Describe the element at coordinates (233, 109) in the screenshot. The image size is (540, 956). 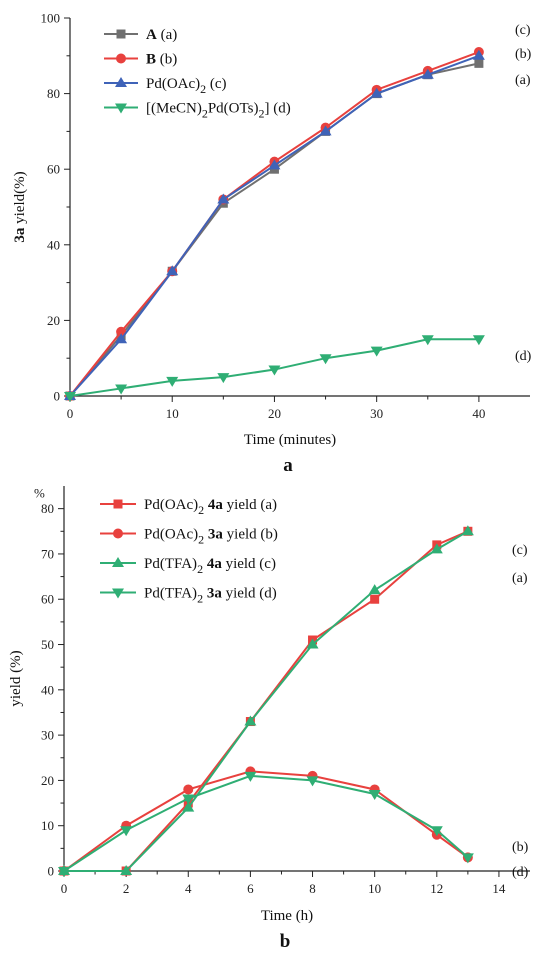
I see `legend-middle: Pd(OTs)` at that location.